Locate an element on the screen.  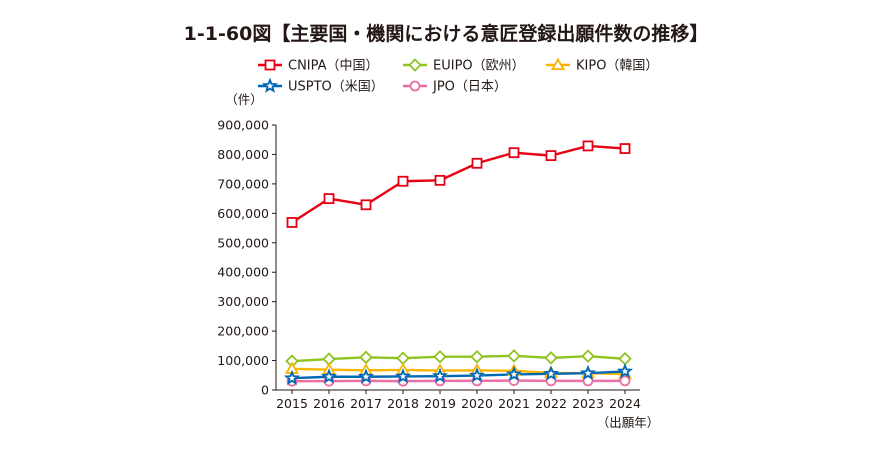
y-tick-label: 400,000 is located at coordinates (243, 272).